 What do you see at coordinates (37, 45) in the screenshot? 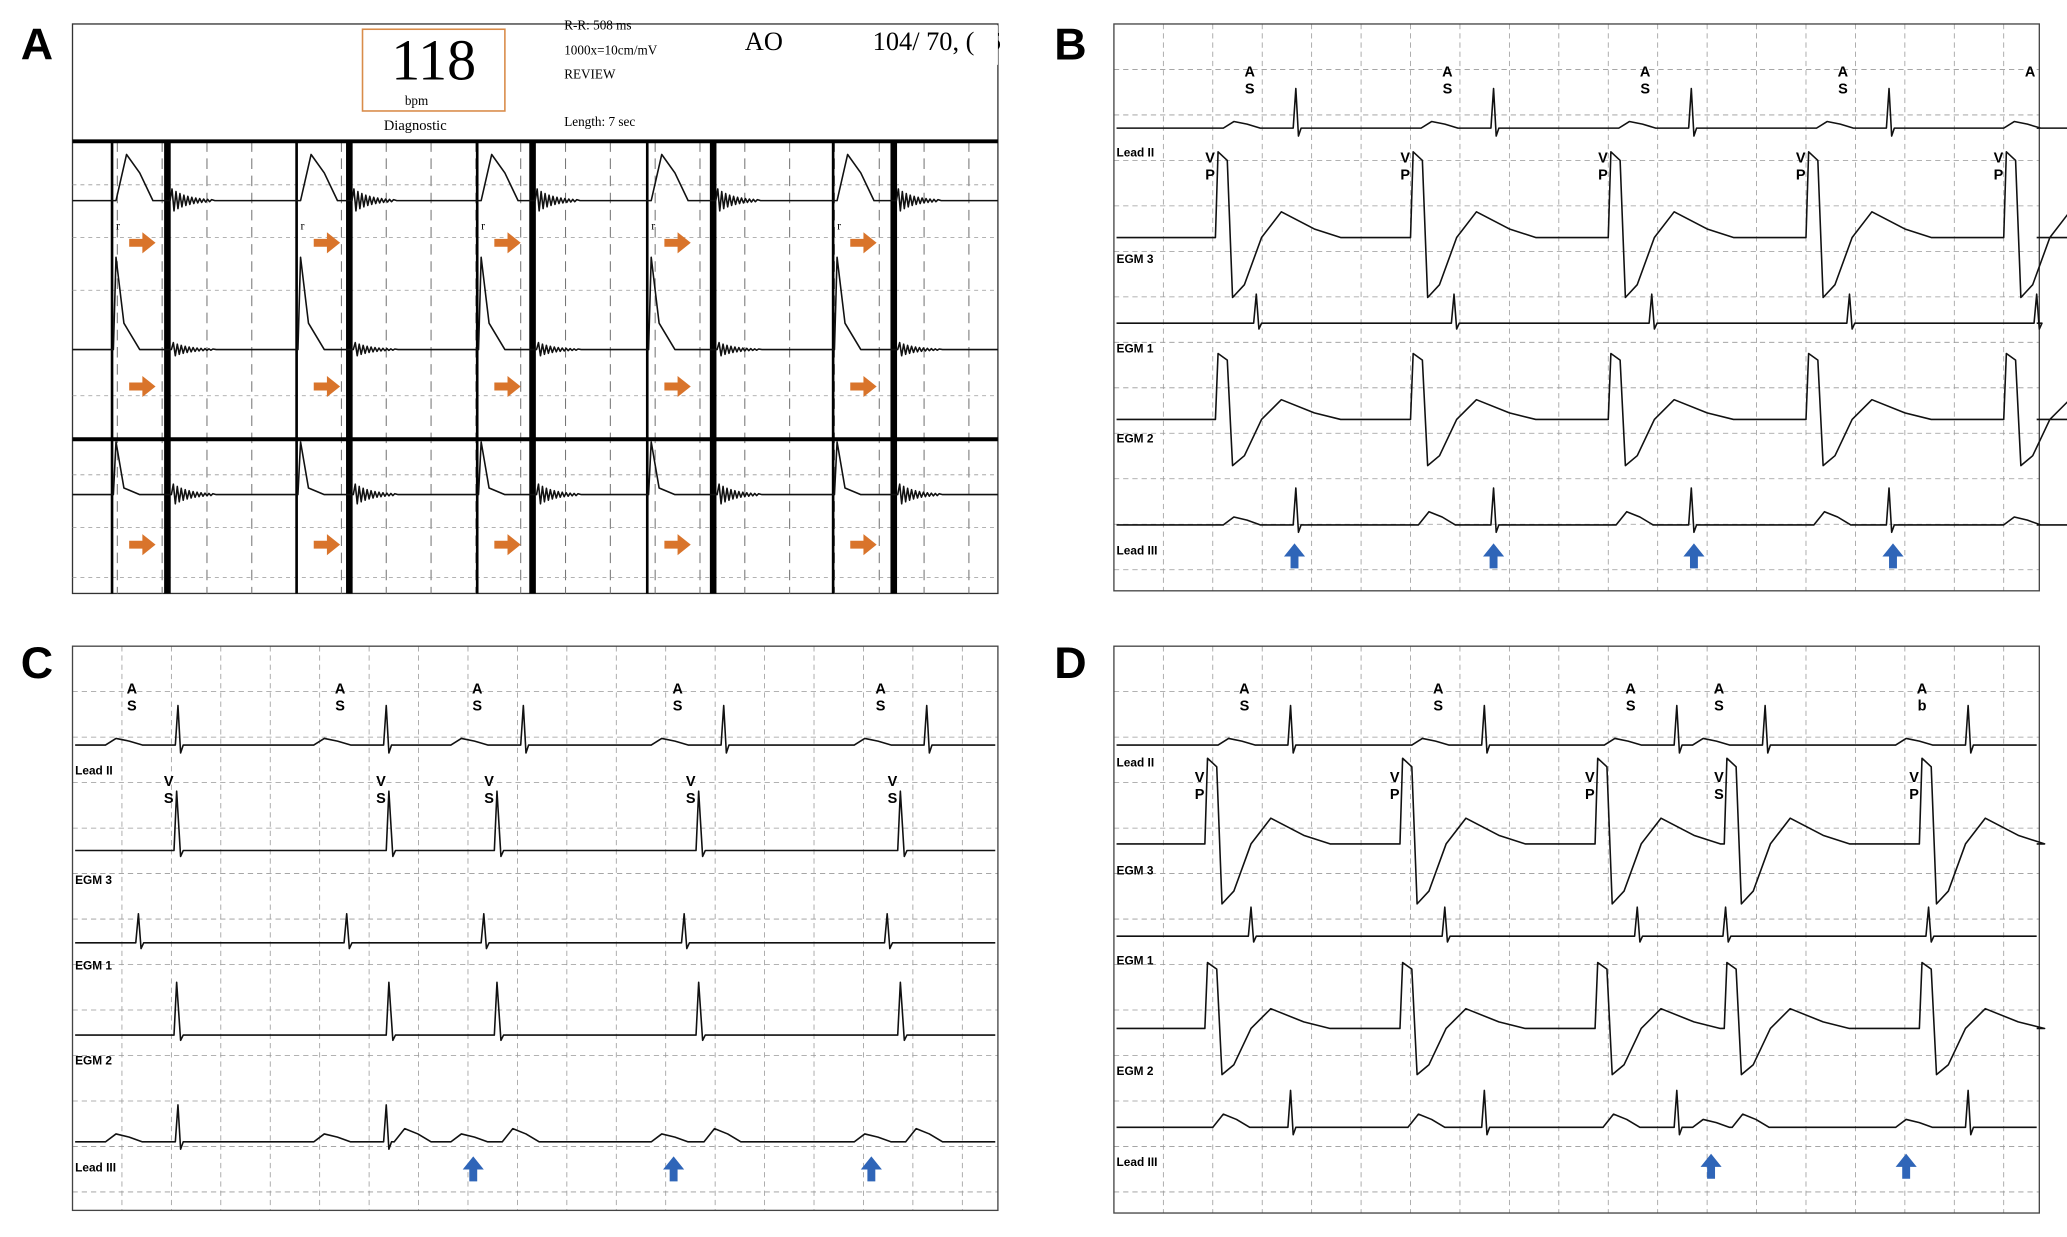
I see `panel-letter: A` at bounding box center [37, 45].